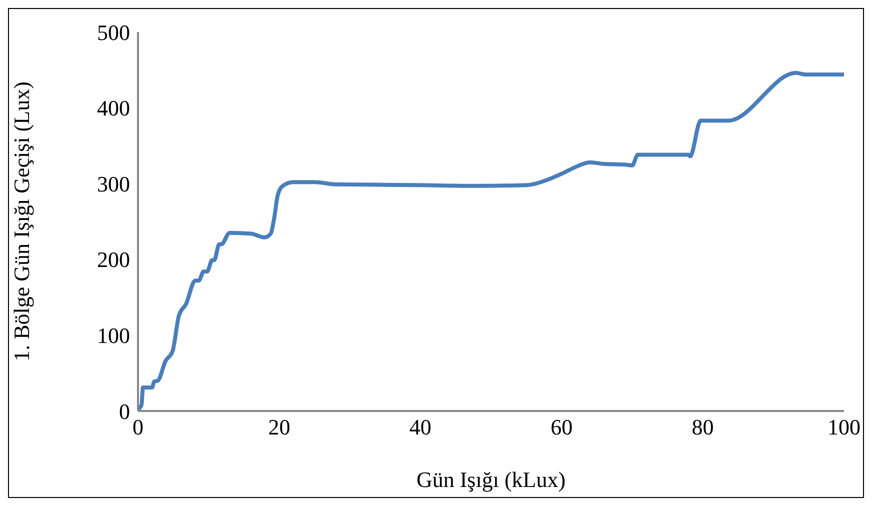  I want to click on x-tick-label: 80, so click(703, 427).